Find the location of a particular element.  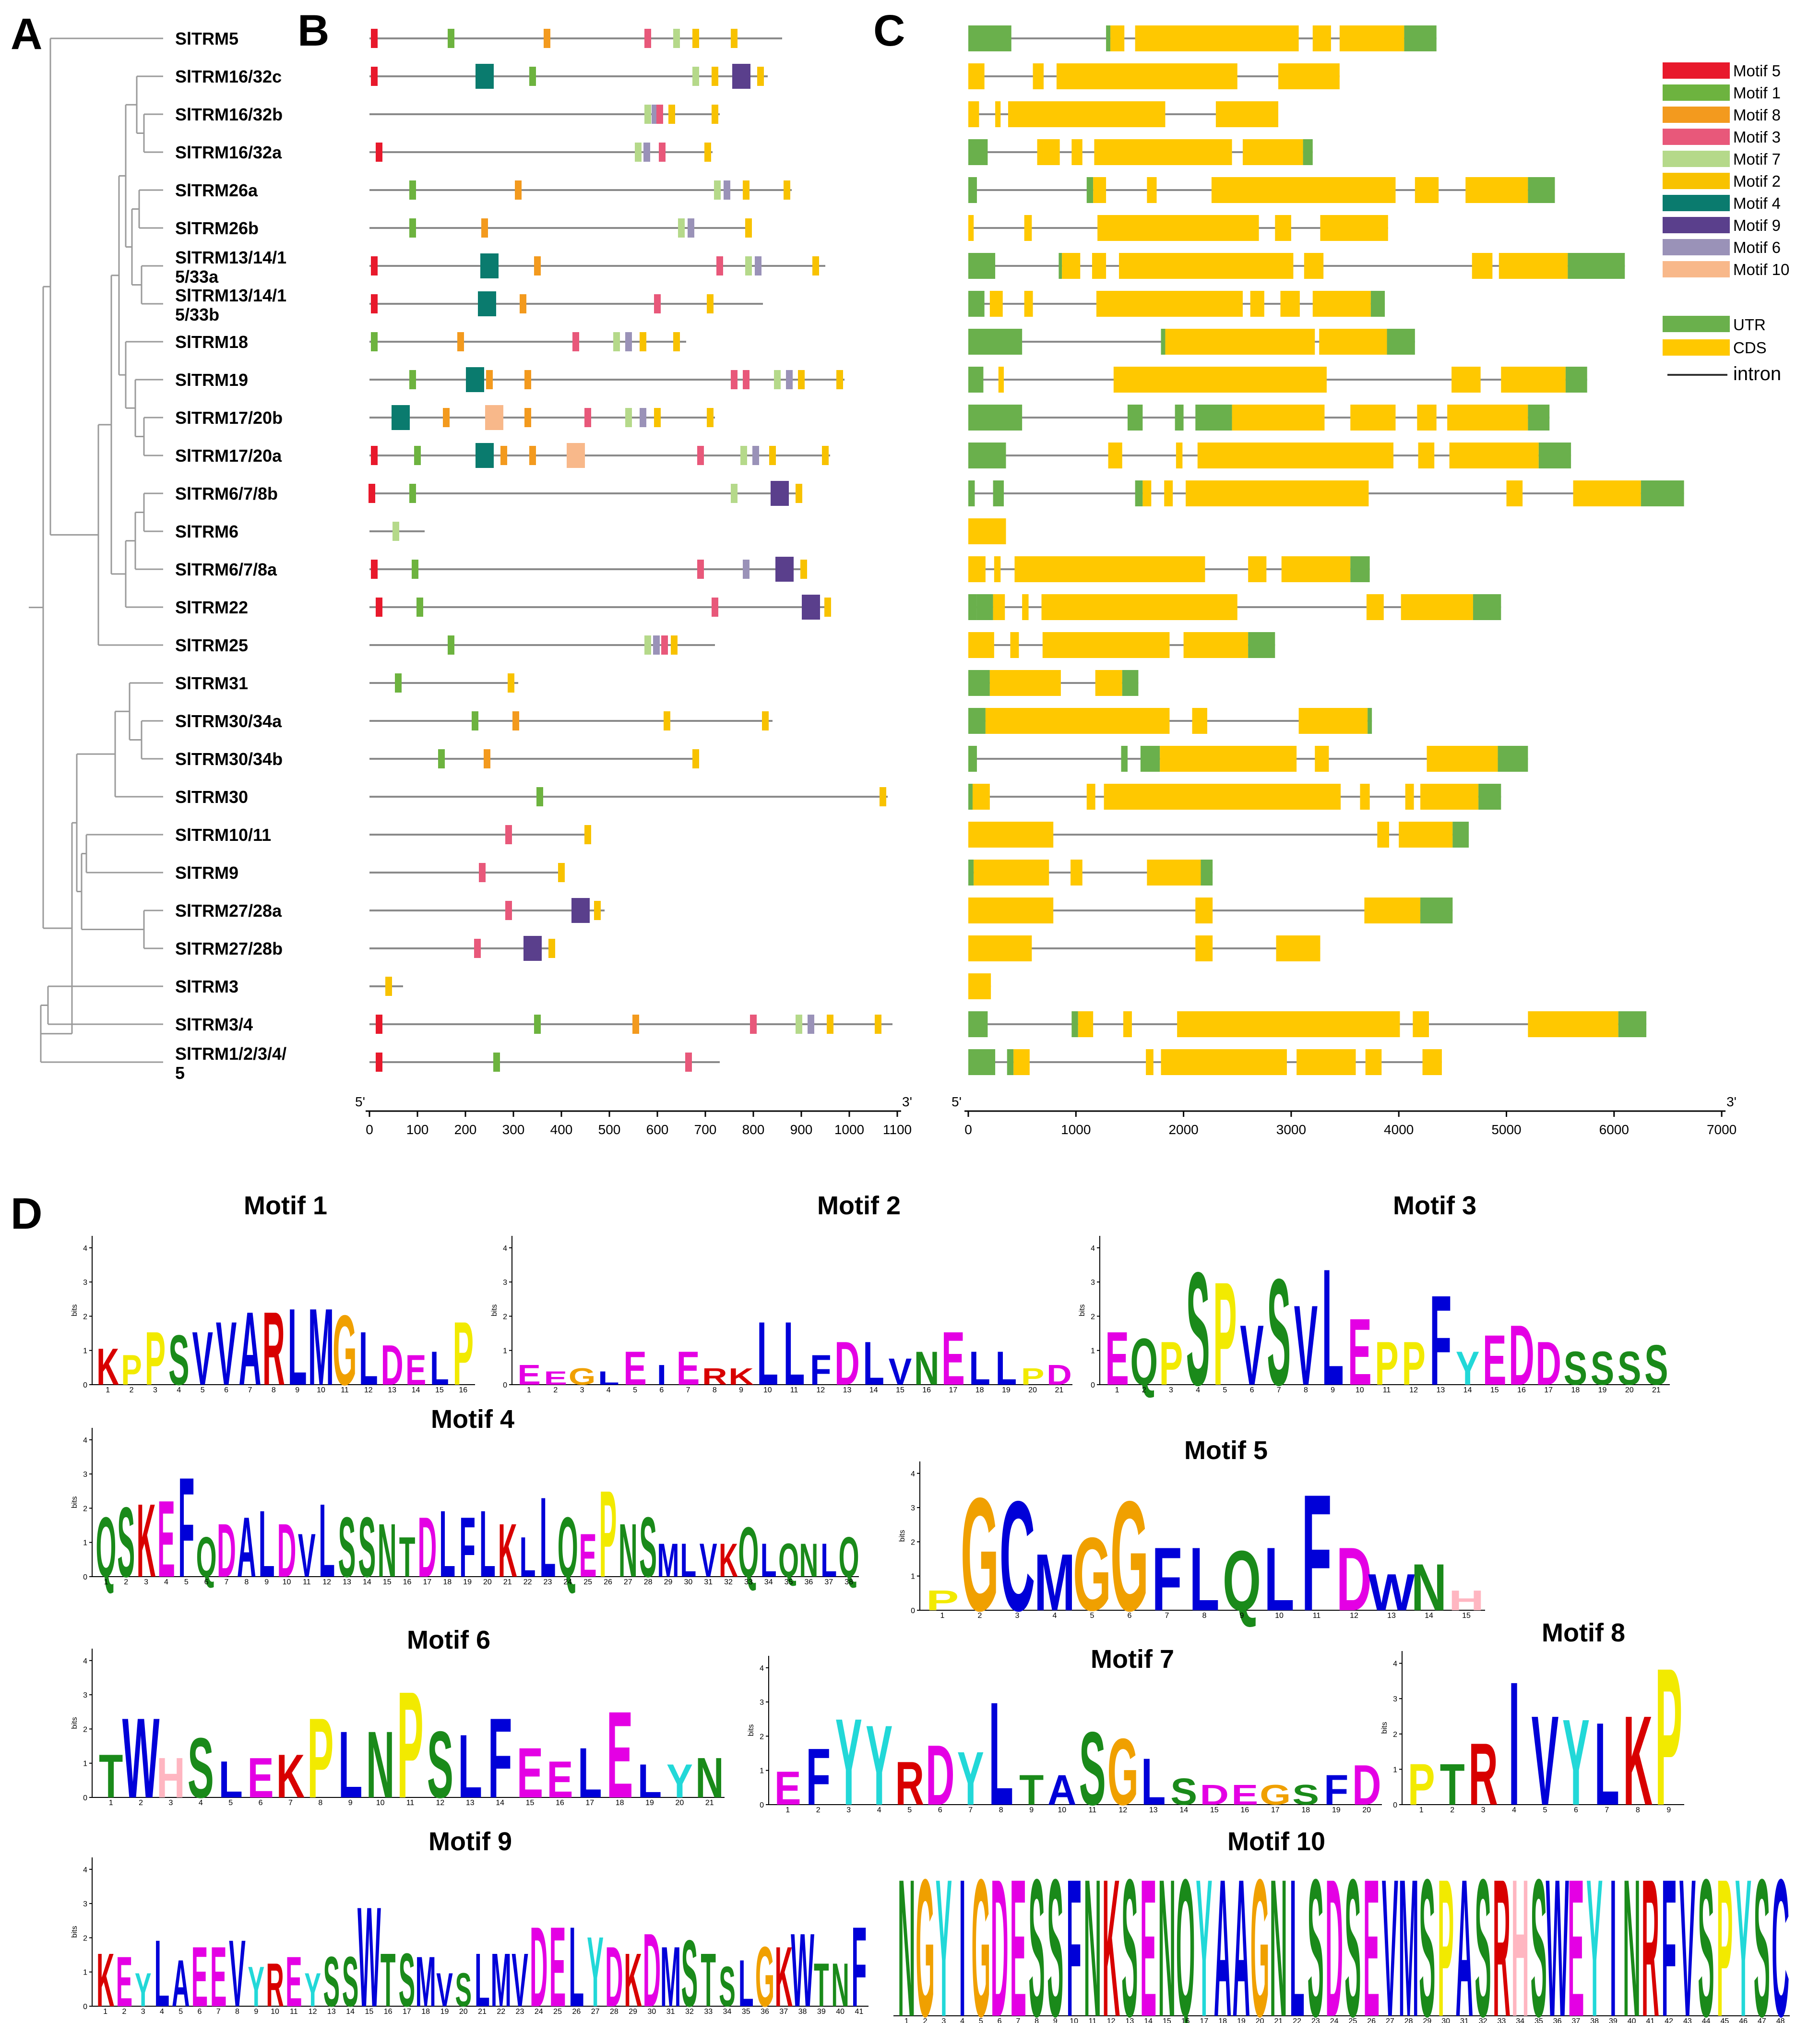

logo-position: 1 is located at coordinates (529, 1390).